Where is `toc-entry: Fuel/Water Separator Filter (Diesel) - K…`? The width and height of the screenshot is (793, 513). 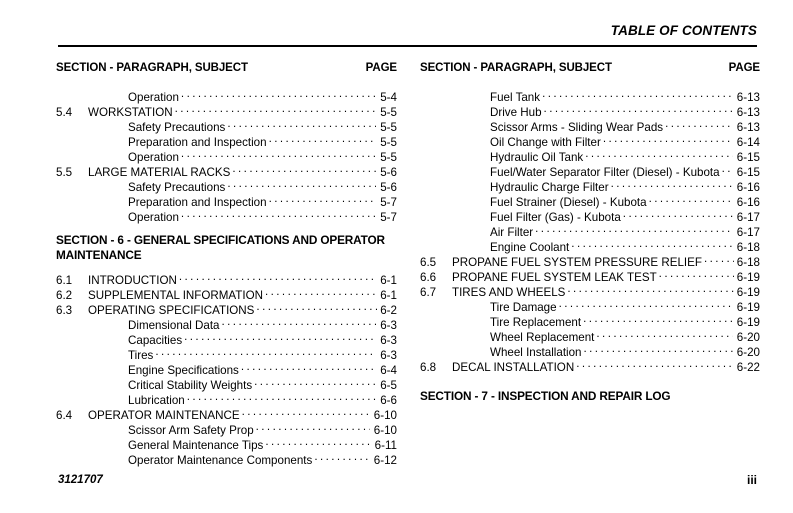 toc-entry: Fuel/Water Separator Filter (Diesel) - K… is located at coordinates (590, 170).